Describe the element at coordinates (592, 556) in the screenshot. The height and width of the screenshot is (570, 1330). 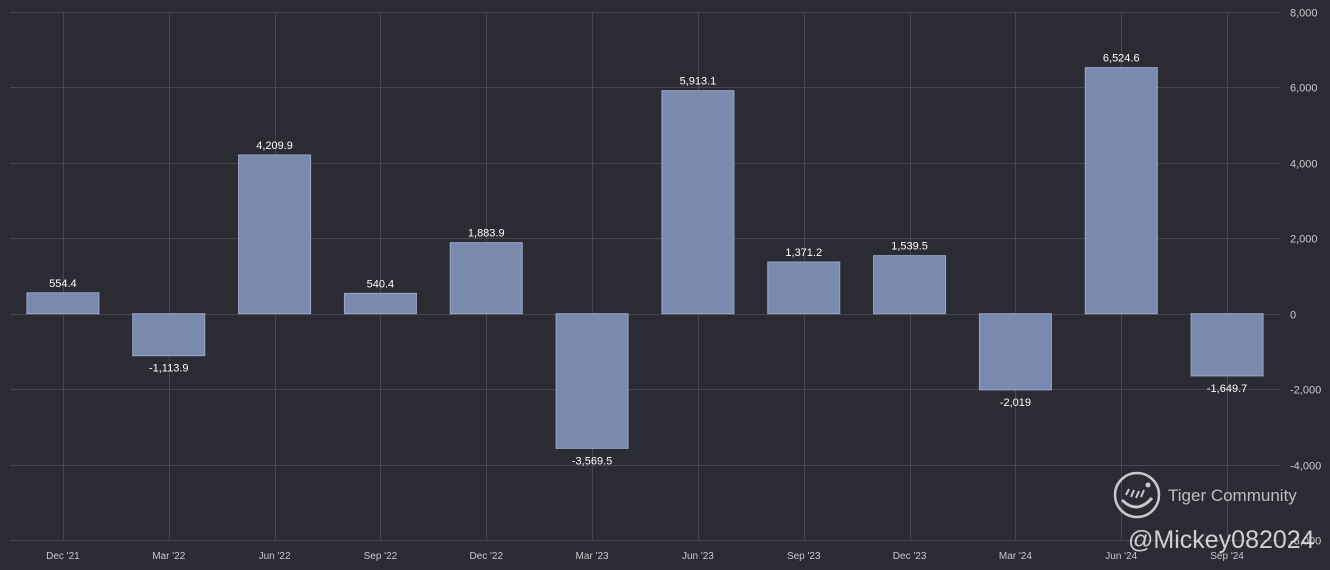
I see `x-tick-label: Mar '23` at that location.